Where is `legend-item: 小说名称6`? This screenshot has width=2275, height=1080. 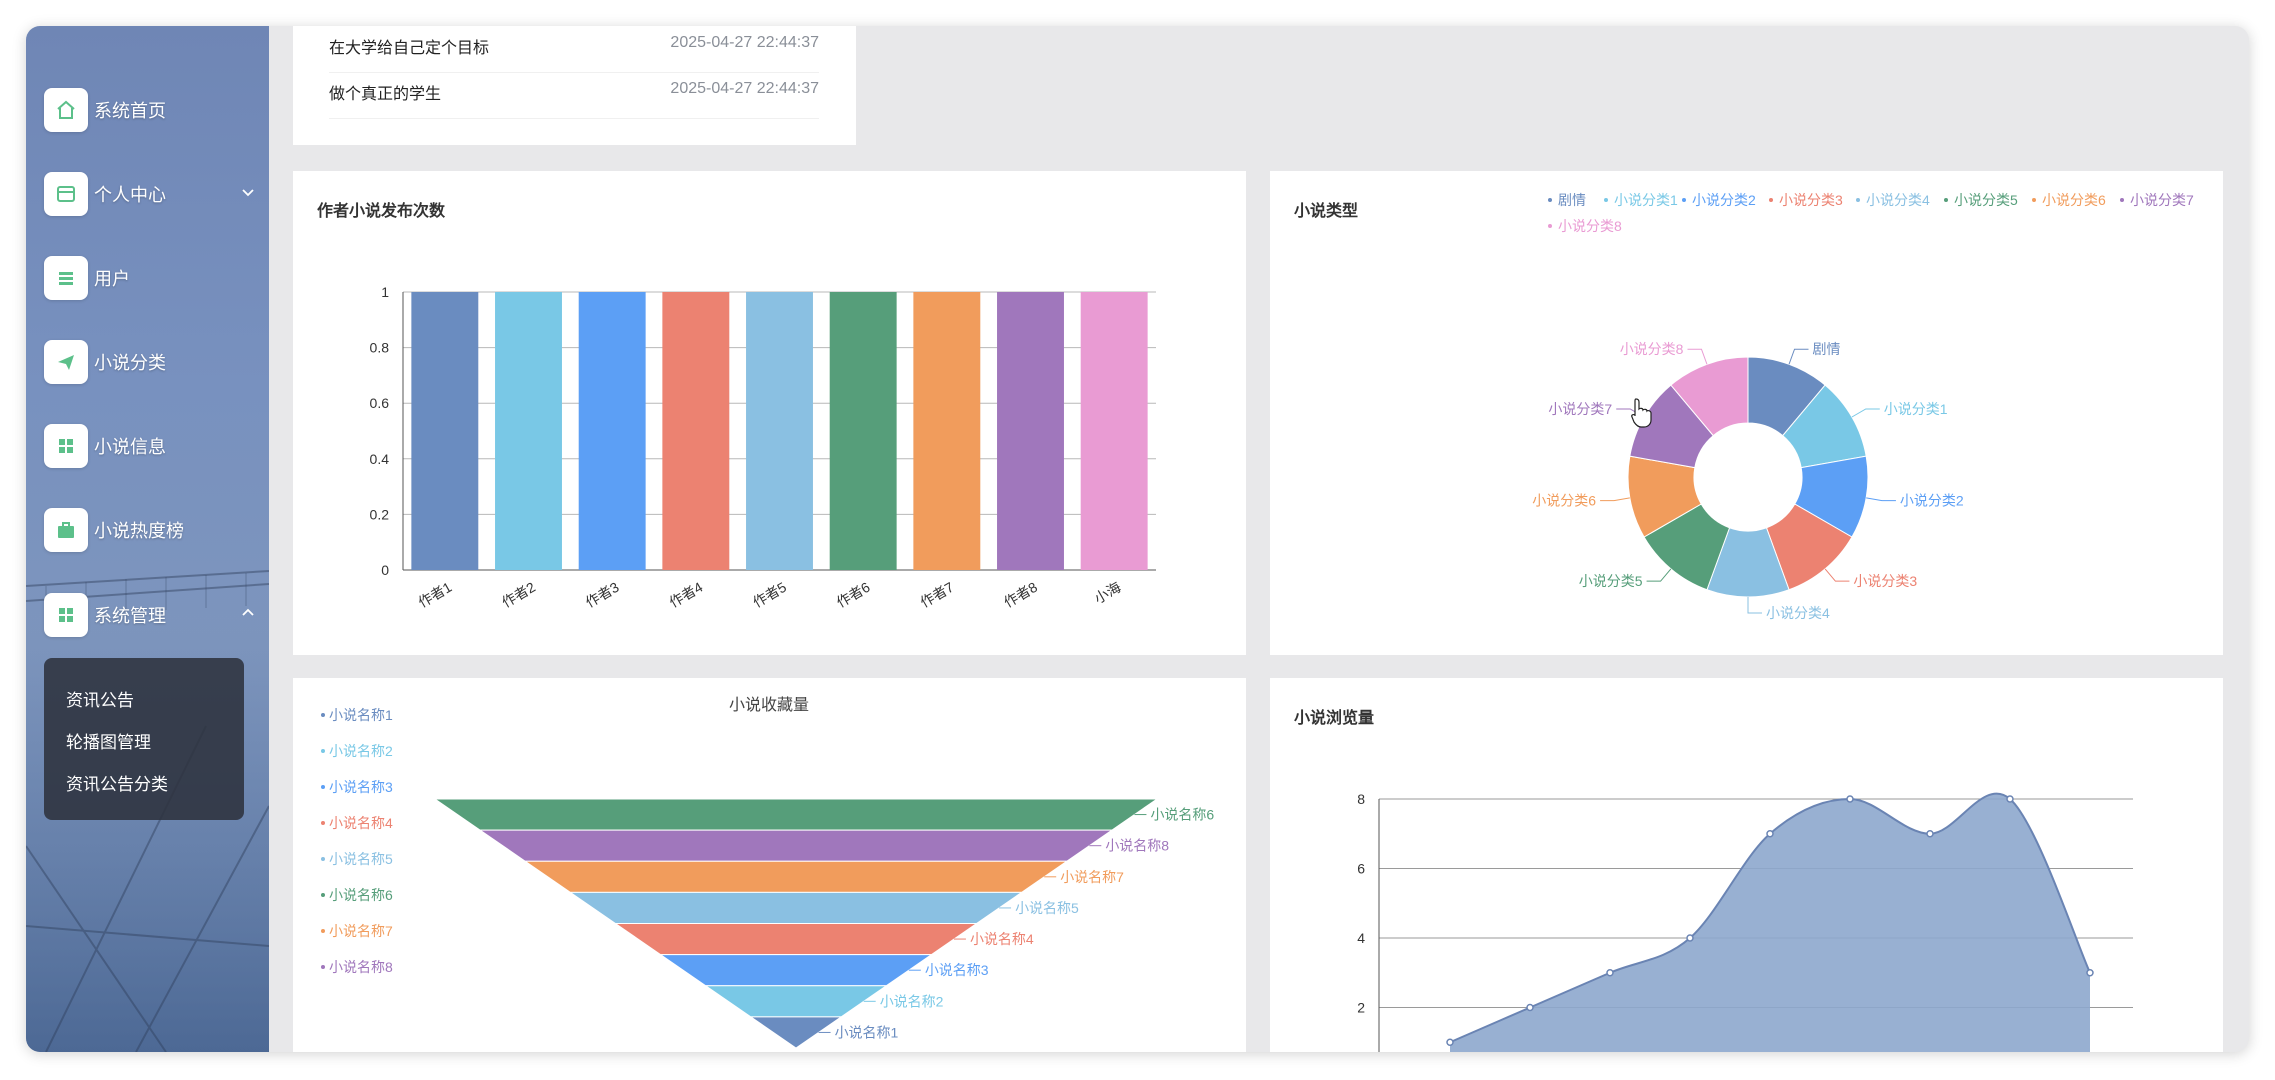 legend-item: 小说名称6 is located at coordinates (361, 895).